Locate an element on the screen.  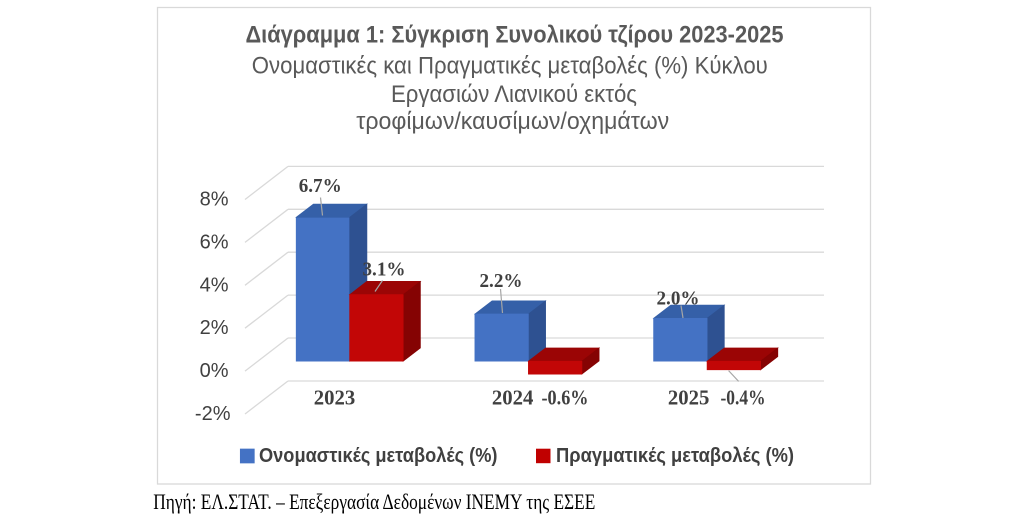
svg-text: 6.7% is located at coordinates (320, 186).